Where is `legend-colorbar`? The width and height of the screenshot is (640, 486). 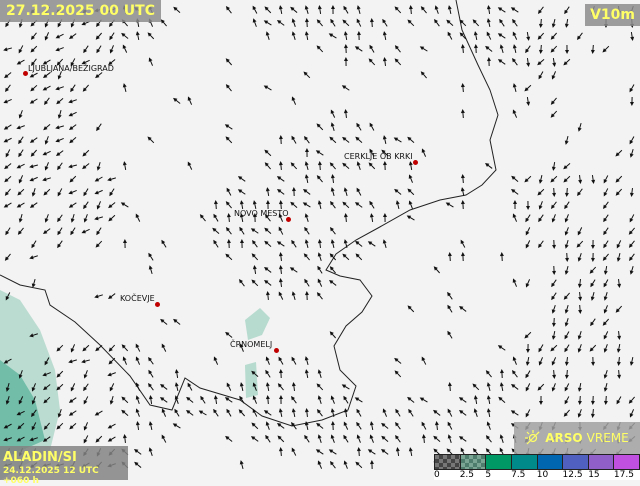 legend-colorbar is located at coordinates (537, 462).